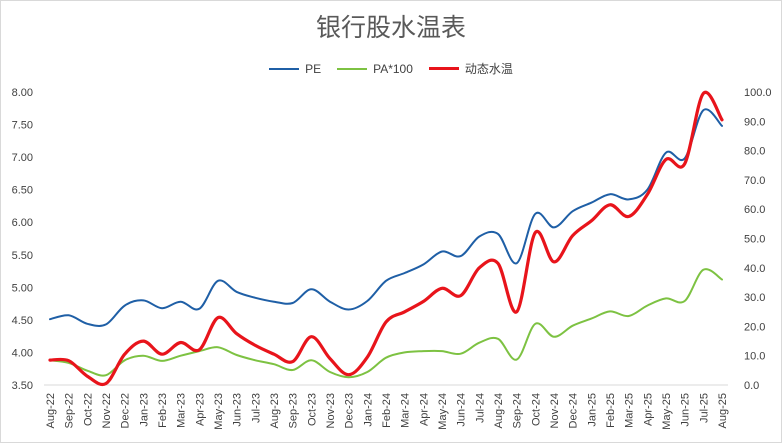  Describe the element at coordinates (704, 408) in the screenshot. I see `x-tick-label: Jul-25` at that location.